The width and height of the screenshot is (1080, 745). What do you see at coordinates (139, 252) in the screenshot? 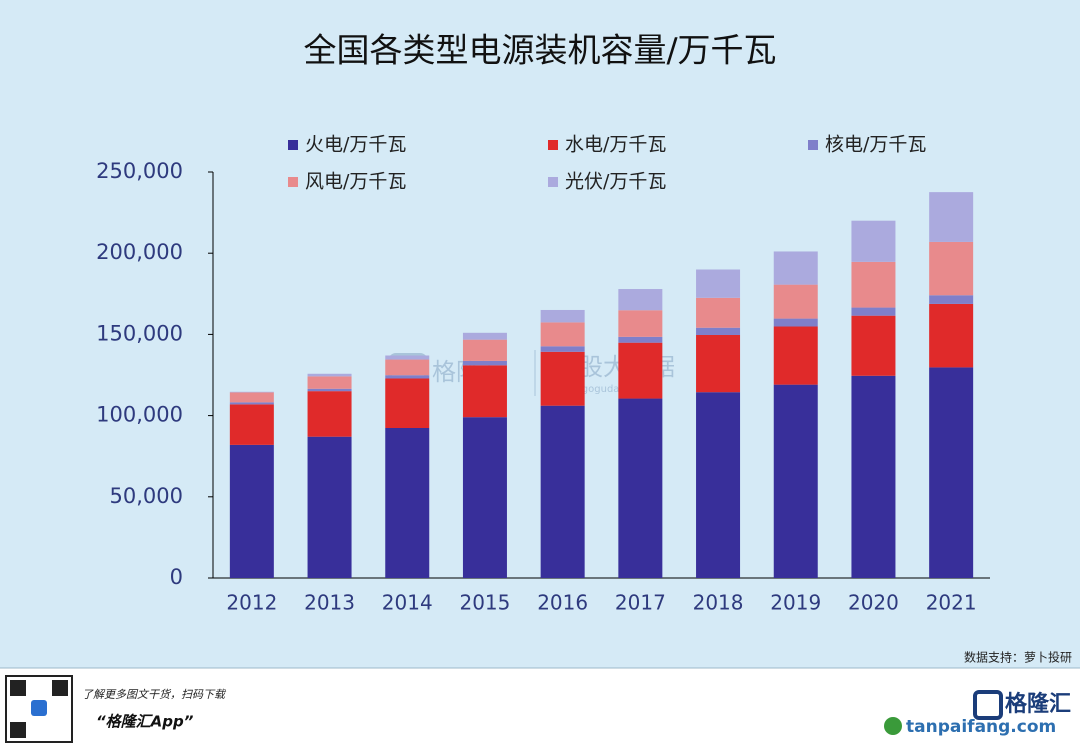
I see `y-tick-label: 200,000` at bounding box center [139, 252].